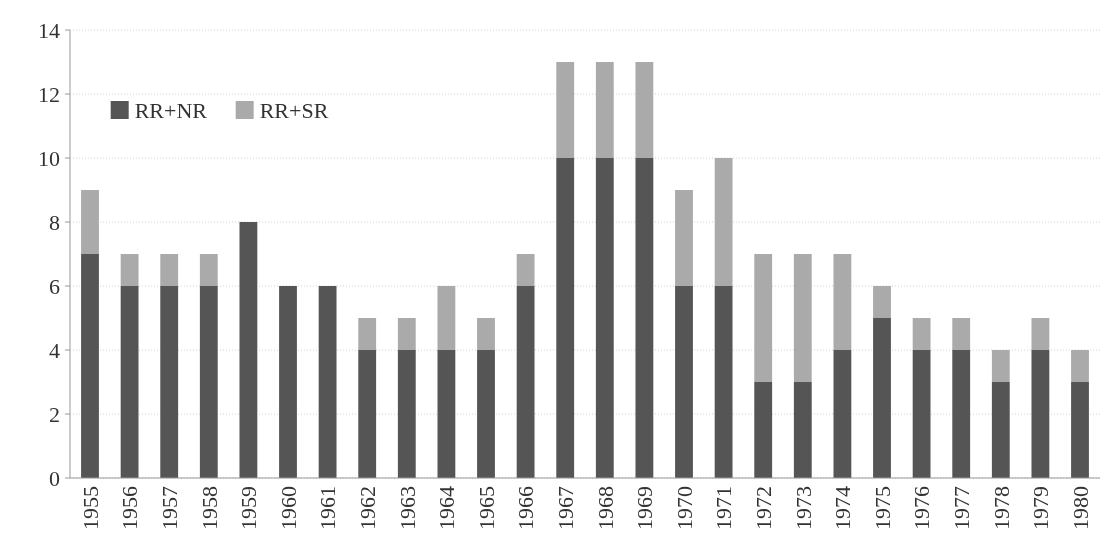  What do you see at coordinates (605, 508) in the screenshot?
I see `x-tick-label: 1968` at bounding box center [605, 508].